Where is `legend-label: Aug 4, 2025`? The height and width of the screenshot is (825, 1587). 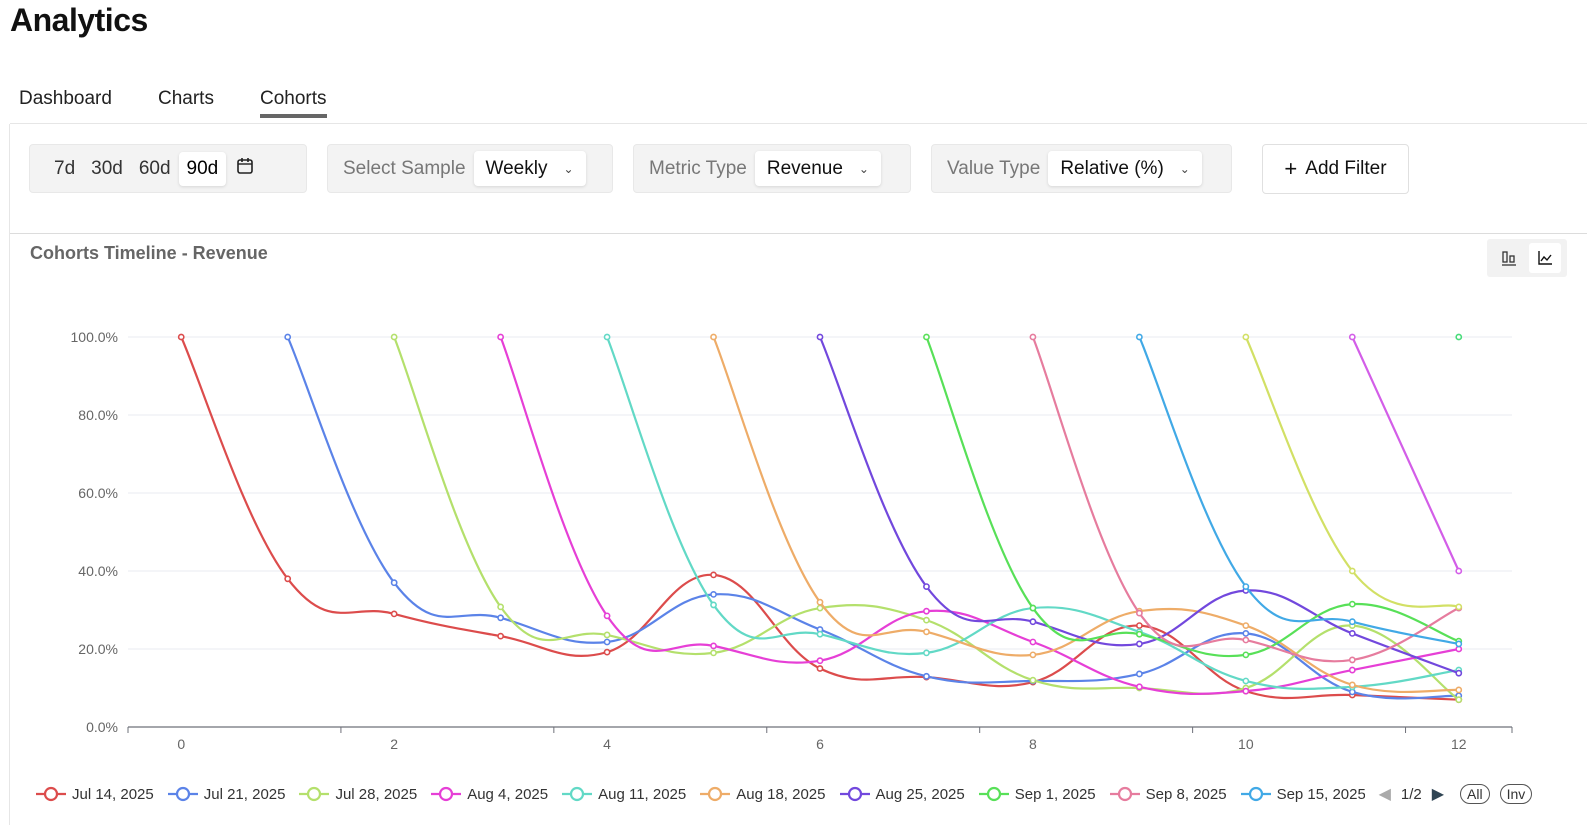
legend-label: Aug 4, 2025 is located at coordinates (508, 794).